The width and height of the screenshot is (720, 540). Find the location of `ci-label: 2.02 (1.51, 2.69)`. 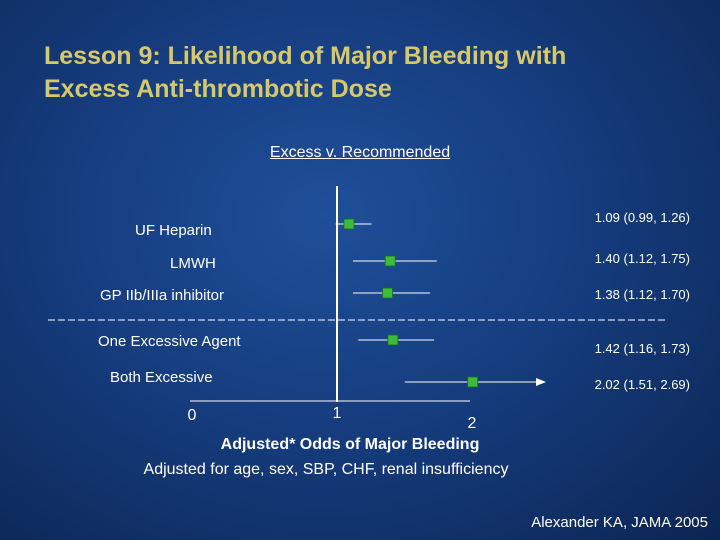

ci-label: 2.02 (1.51, 2.69) is located at coordinates (642, 384).